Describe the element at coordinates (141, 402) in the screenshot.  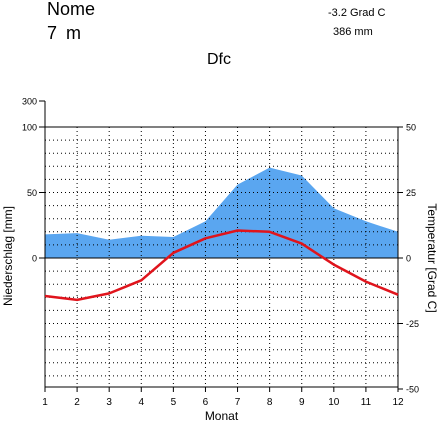
I see `x-tick-label: 4` at that location.